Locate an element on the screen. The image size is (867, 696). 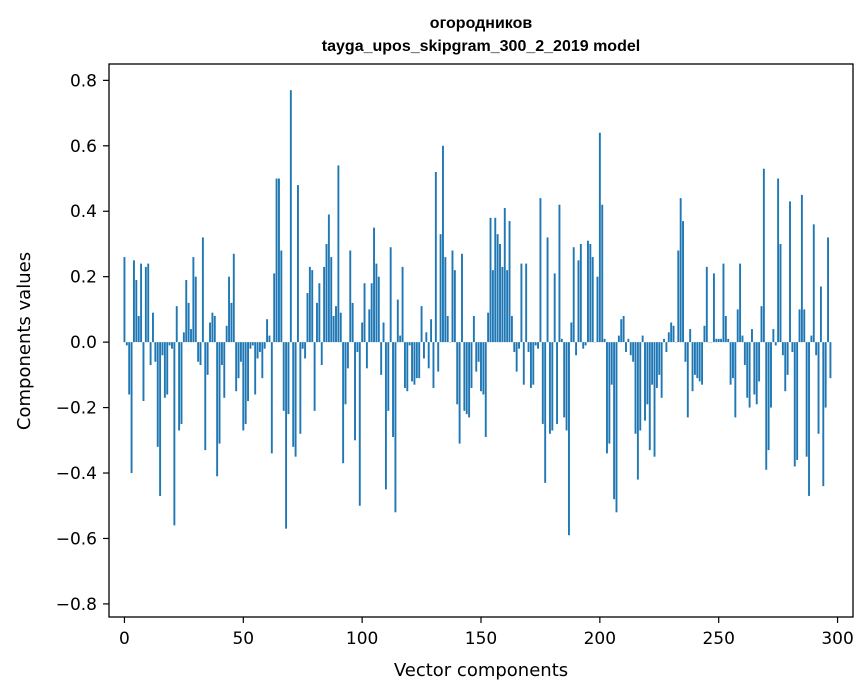
x-tick-label: 100 is located at coordinates (362, 639).